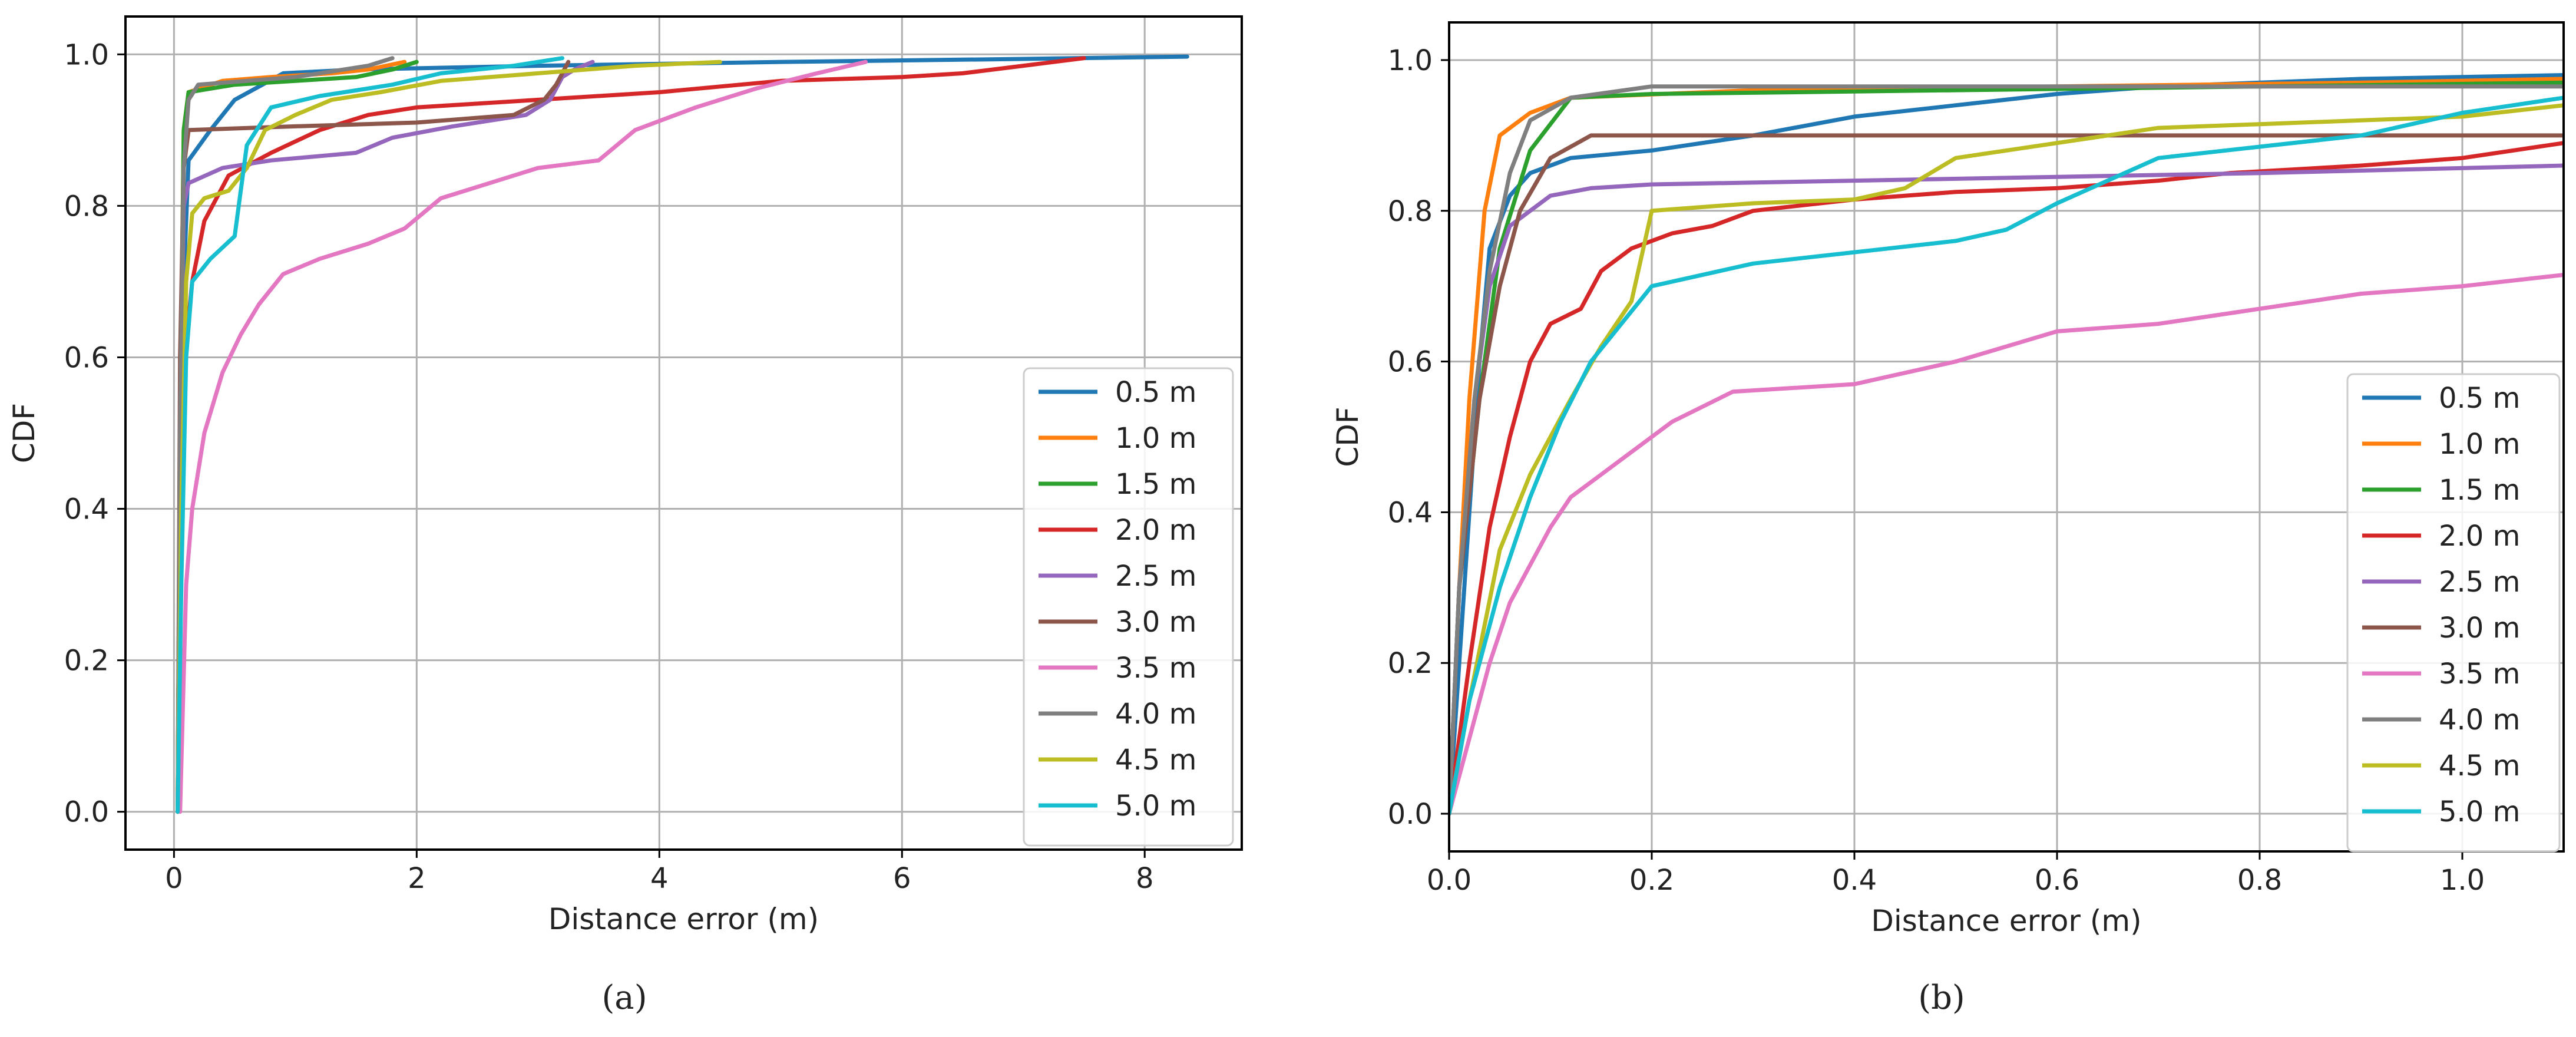 The height and width of the screenshot is (1037, 2576). I want to click on series-line-4-0-m, so click(285, 435).